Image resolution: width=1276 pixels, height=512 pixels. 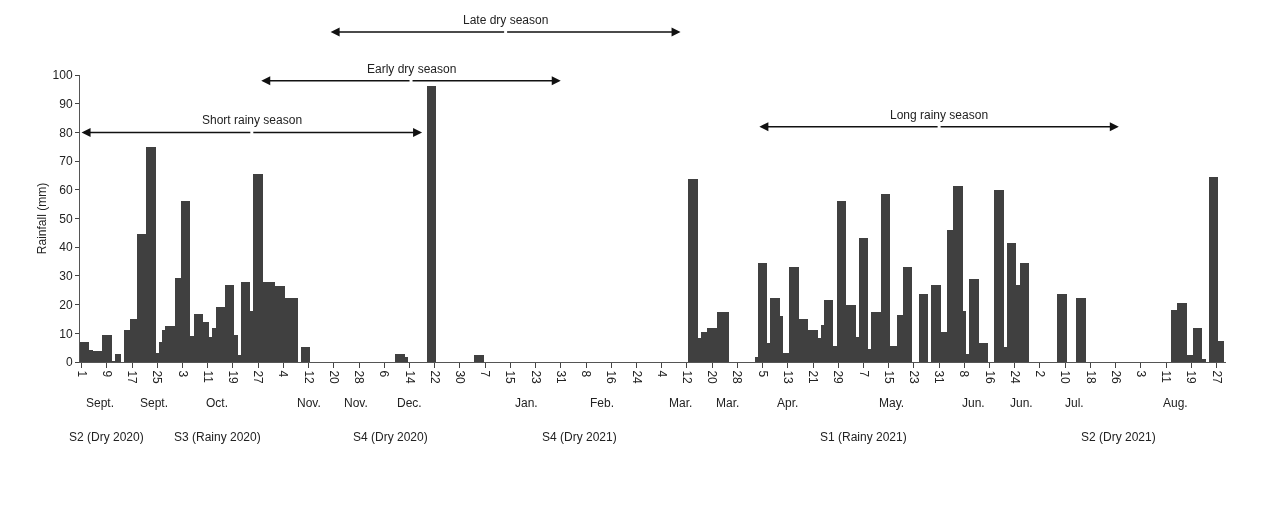 What do you see at coordinates (1040, 374) in the screenshot?
I see `x-tick-label: 2` at bounding box center [1040, 374].